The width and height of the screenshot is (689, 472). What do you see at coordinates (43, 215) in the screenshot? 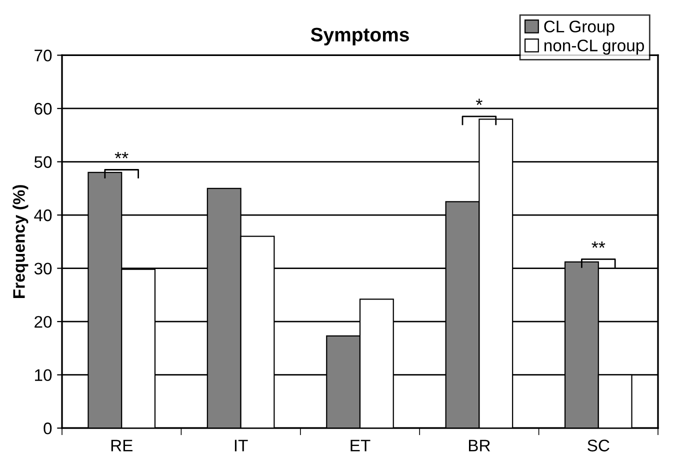
I see `y-tick-label: 40` at bounding box center [43, 215].